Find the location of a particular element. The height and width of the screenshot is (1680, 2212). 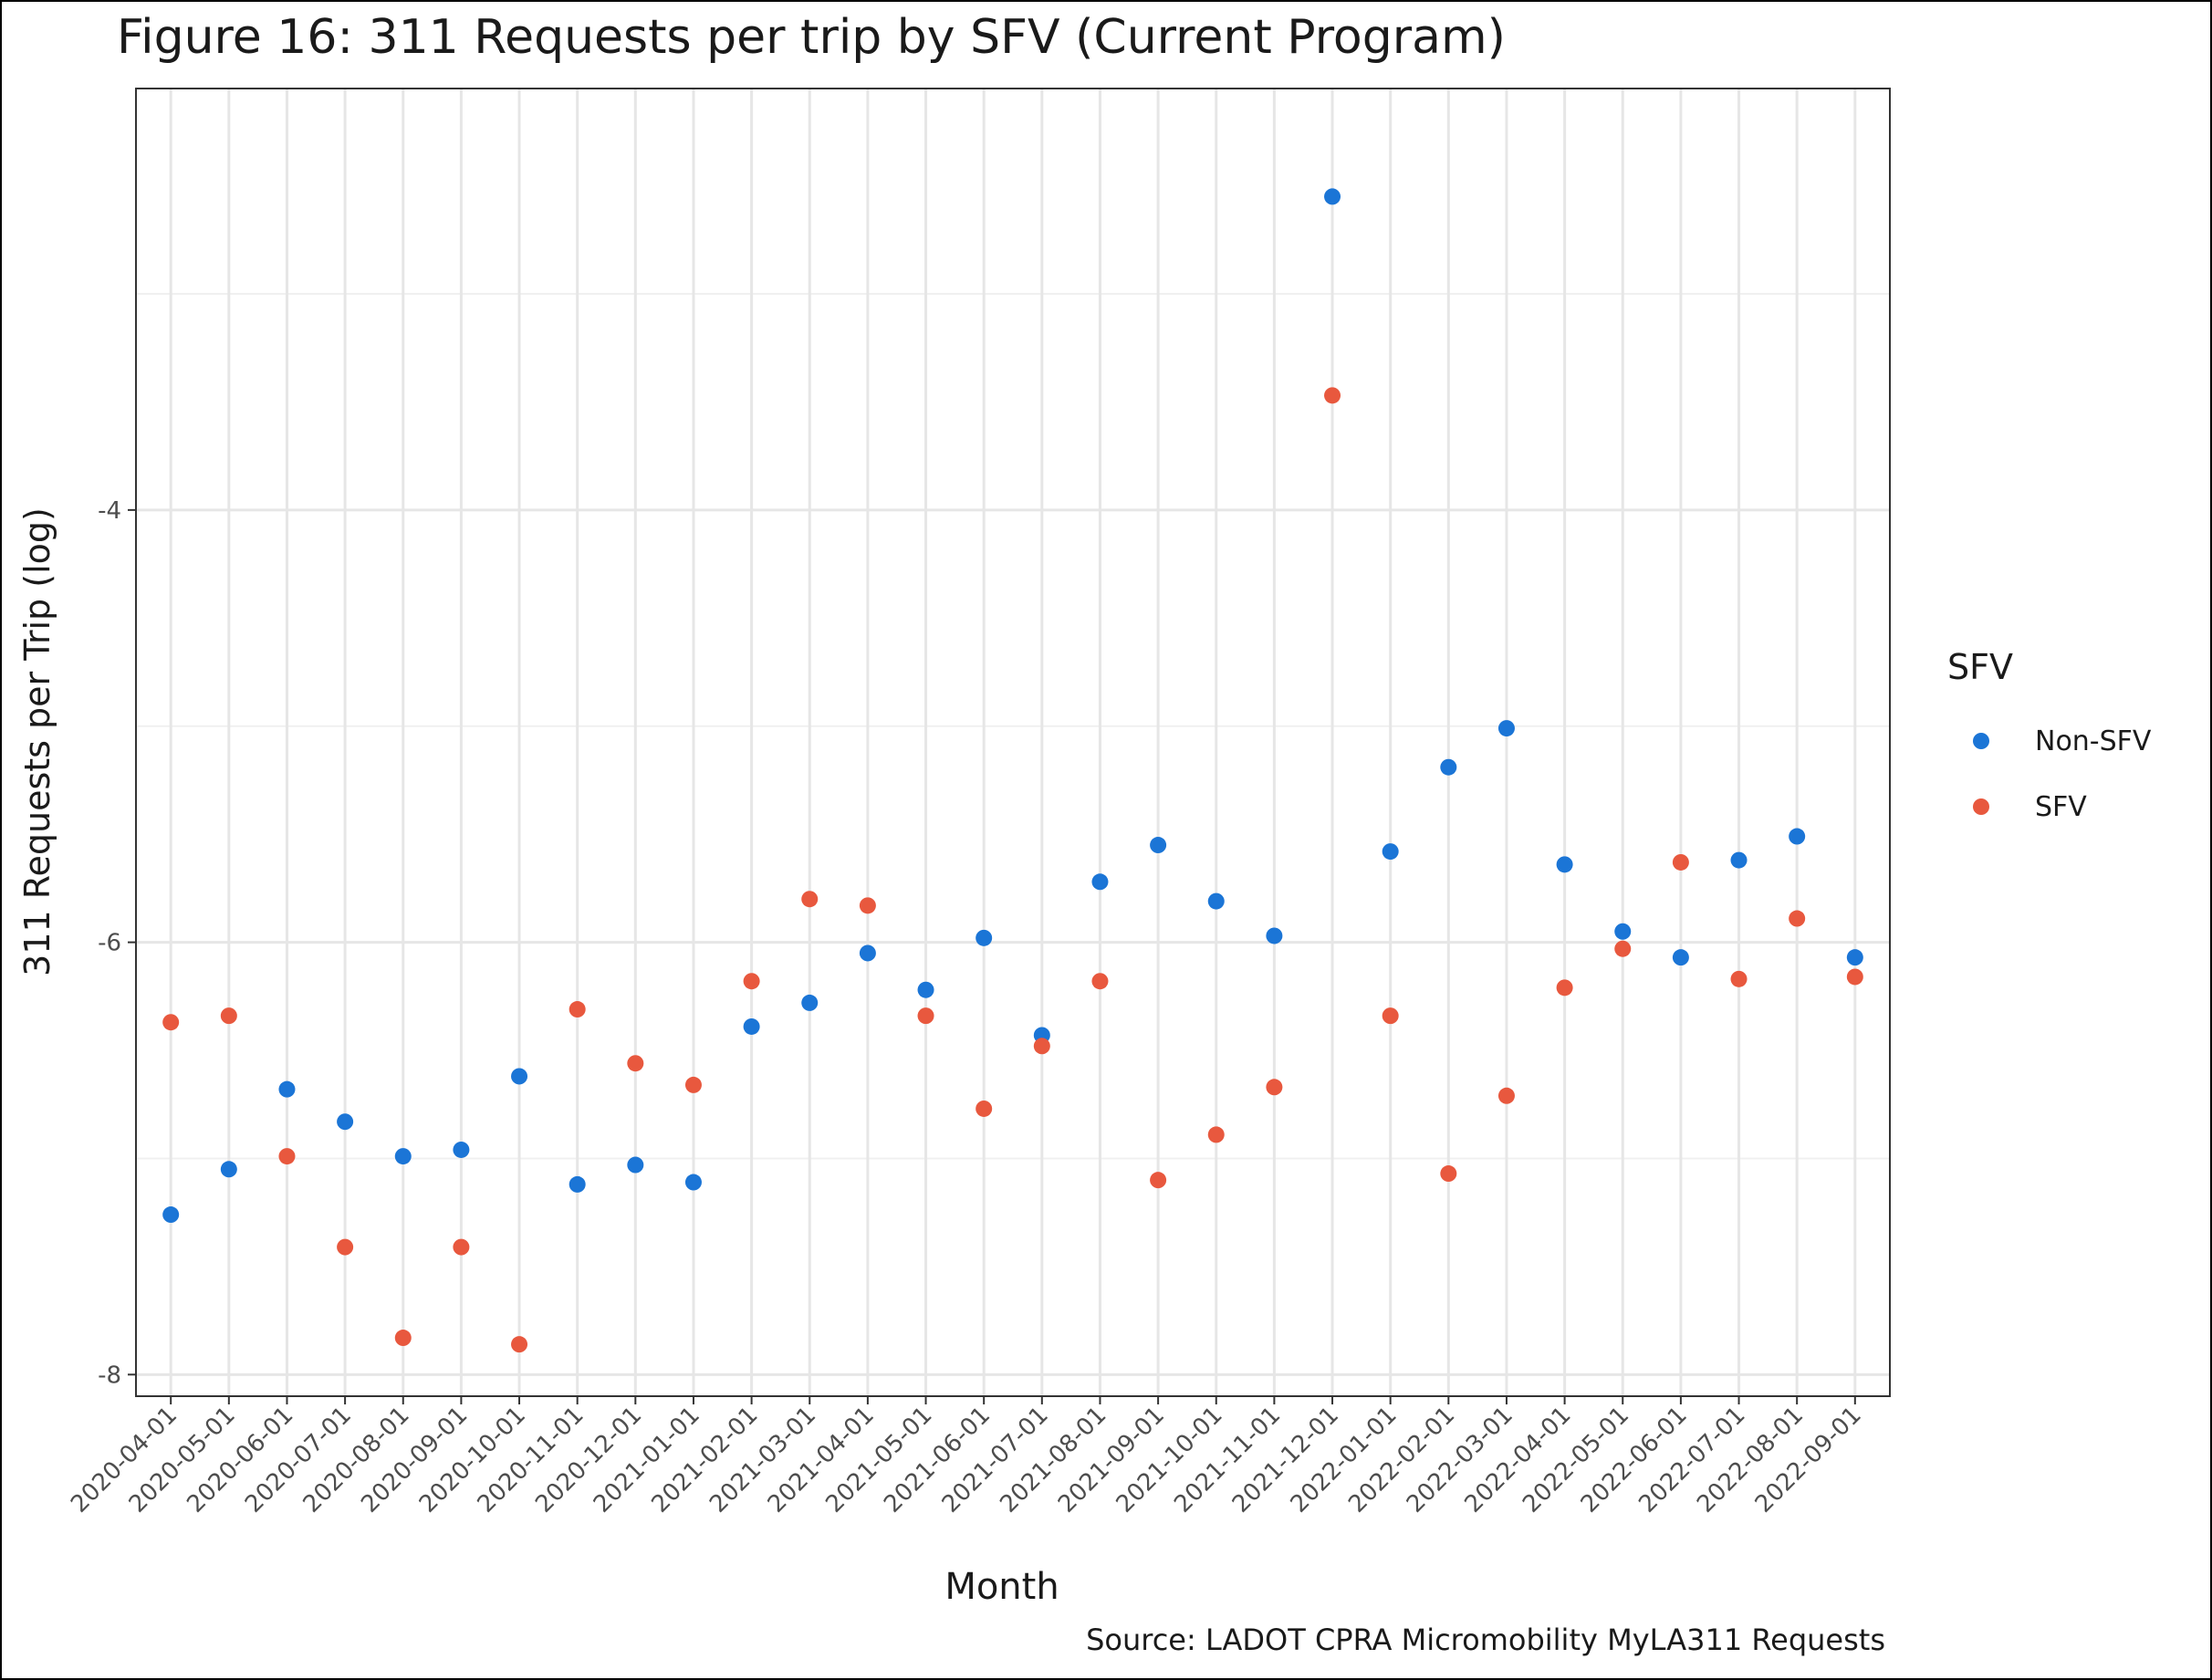

y-tick-label: -6 is located at coordinates (109, 944).